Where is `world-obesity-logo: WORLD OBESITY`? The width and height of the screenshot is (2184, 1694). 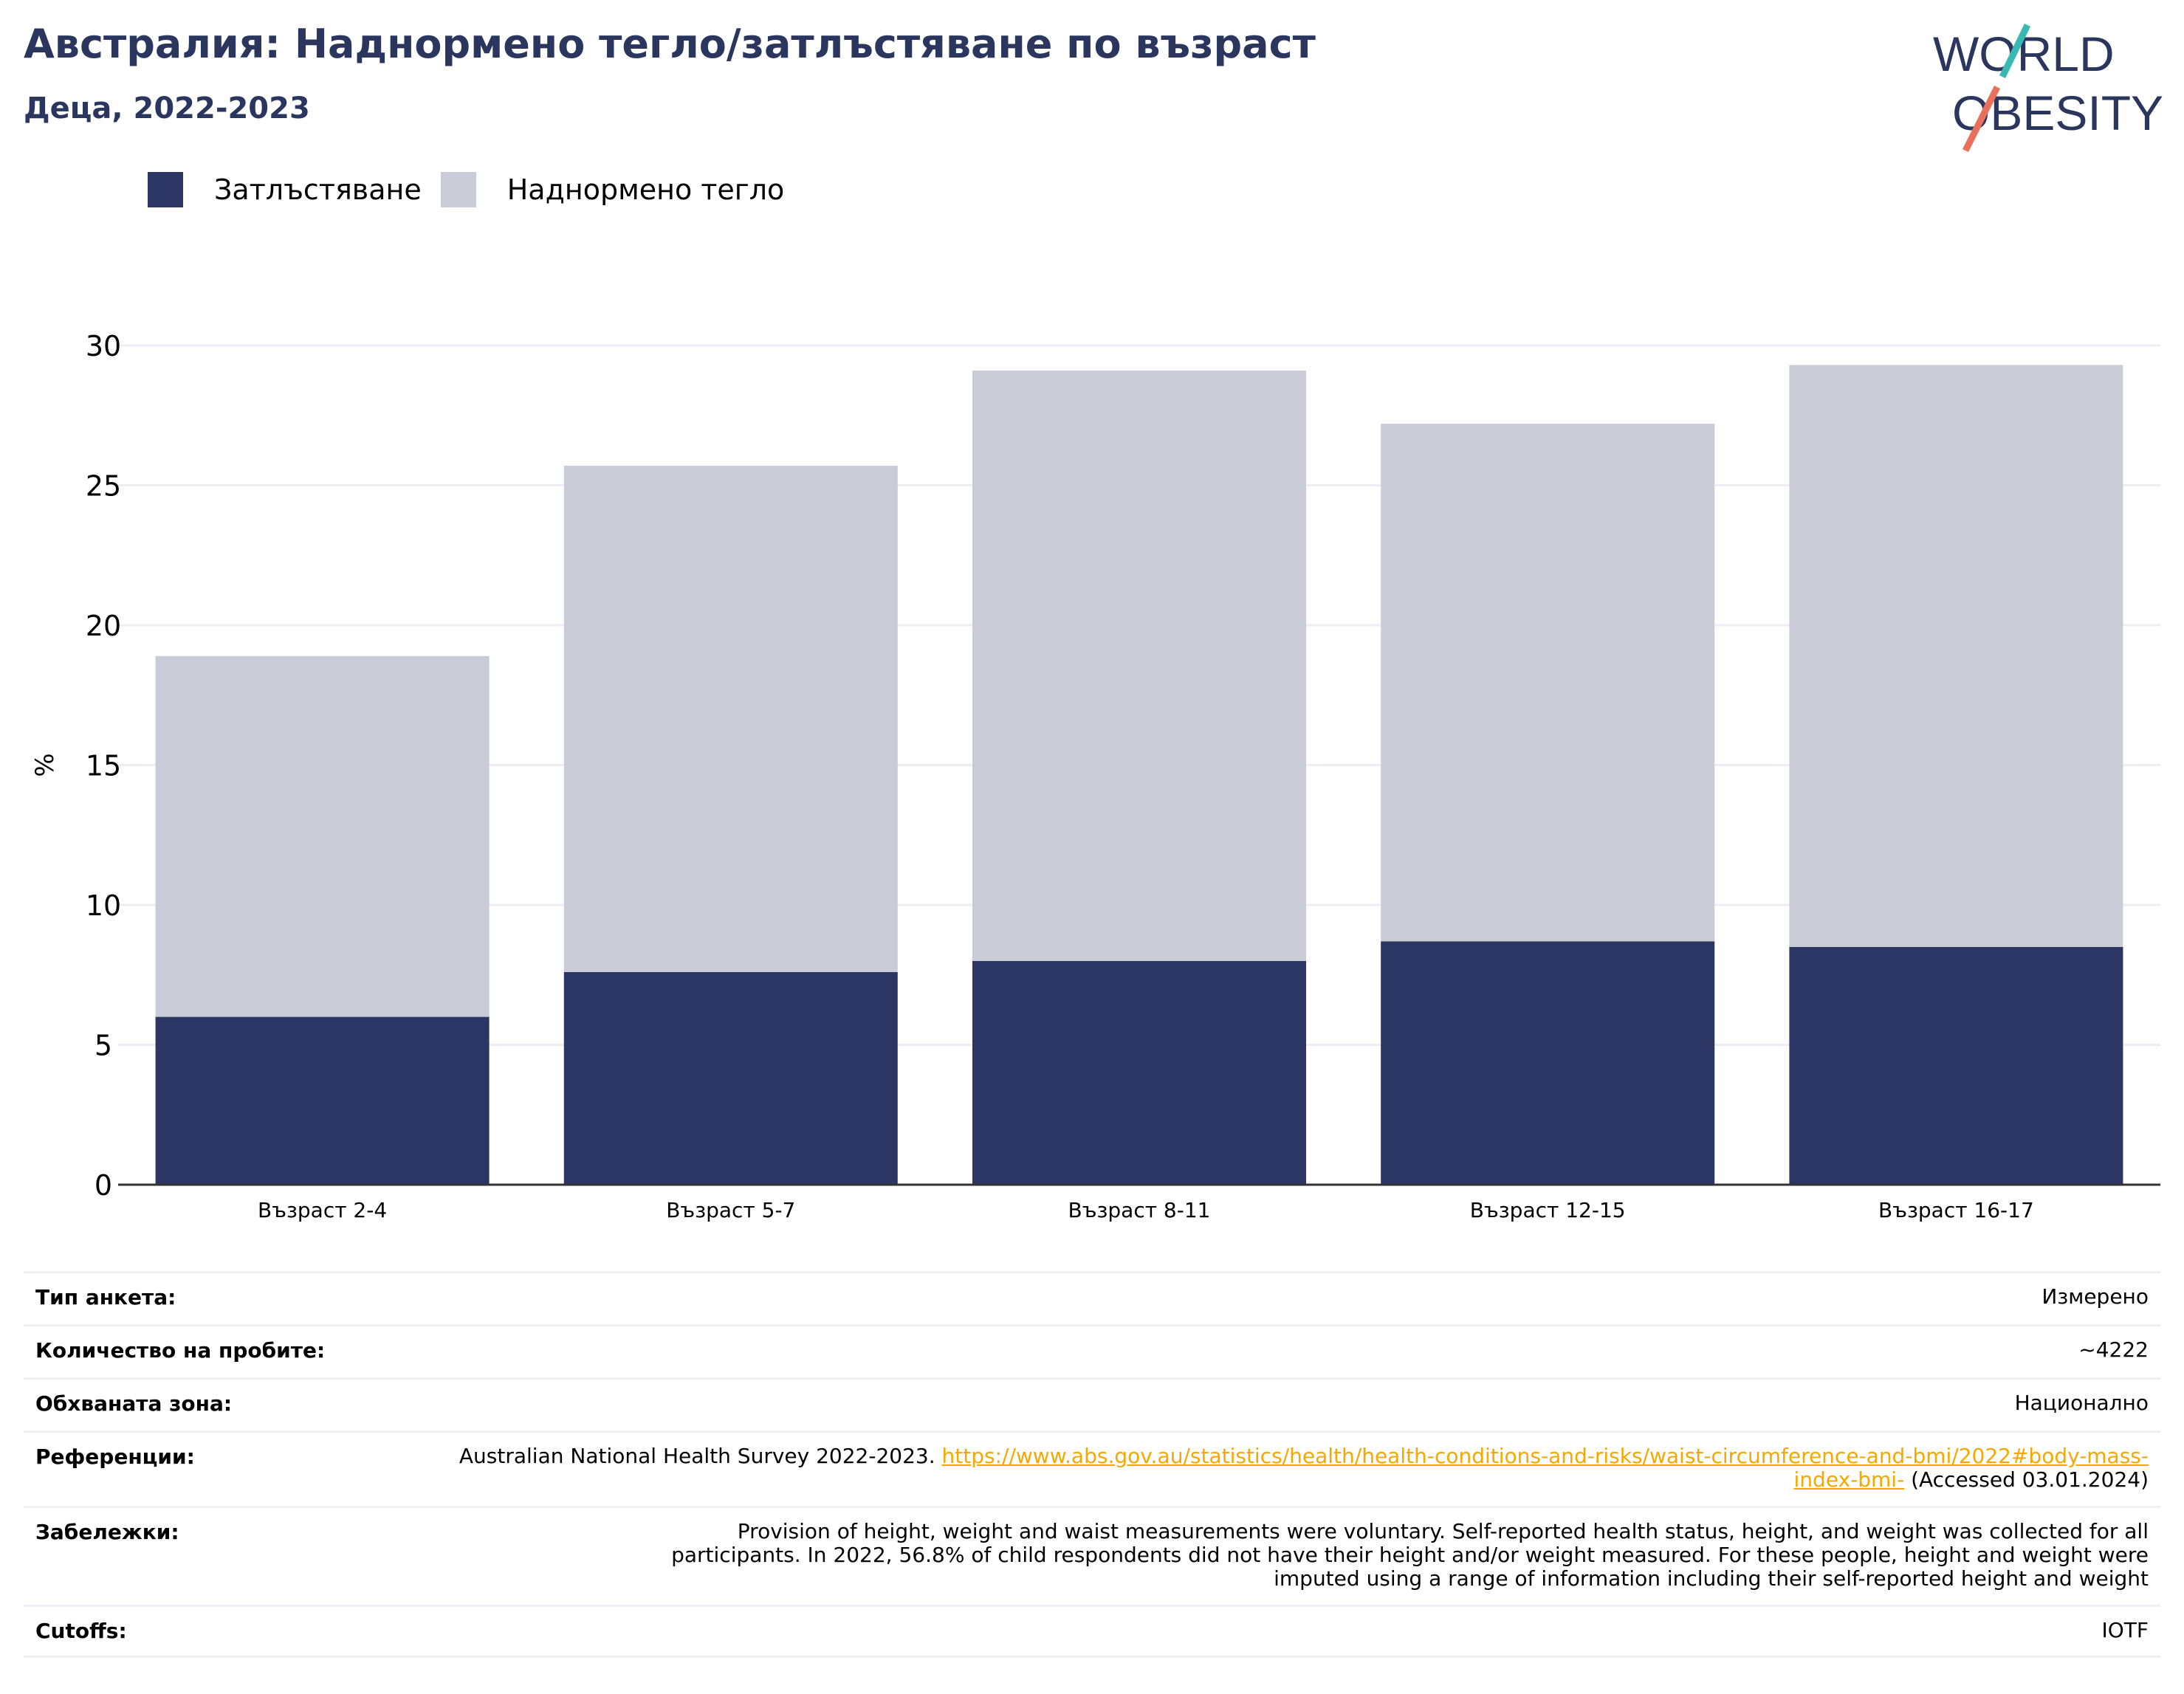
world-obesity-logo: WORLD OBESITY is located at coordinates (2048, 88).